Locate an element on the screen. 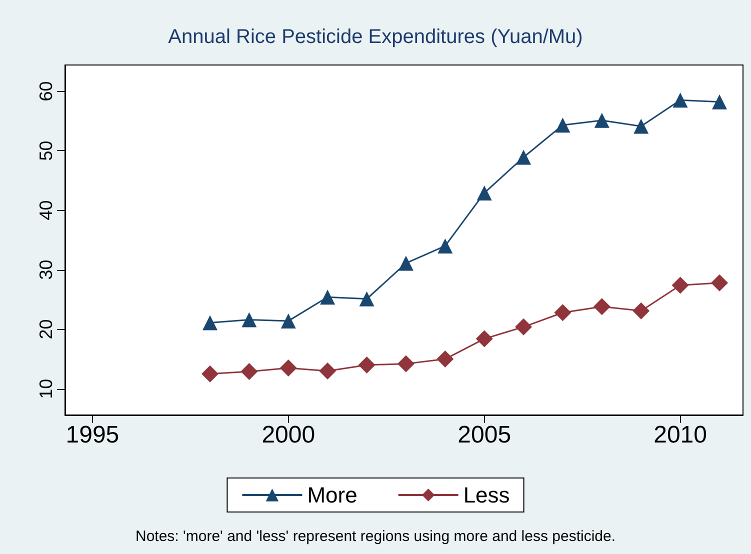 The height and width of the screenshot is (554, 751). y-tick-label: 30 is located at coordinates (46, 270).